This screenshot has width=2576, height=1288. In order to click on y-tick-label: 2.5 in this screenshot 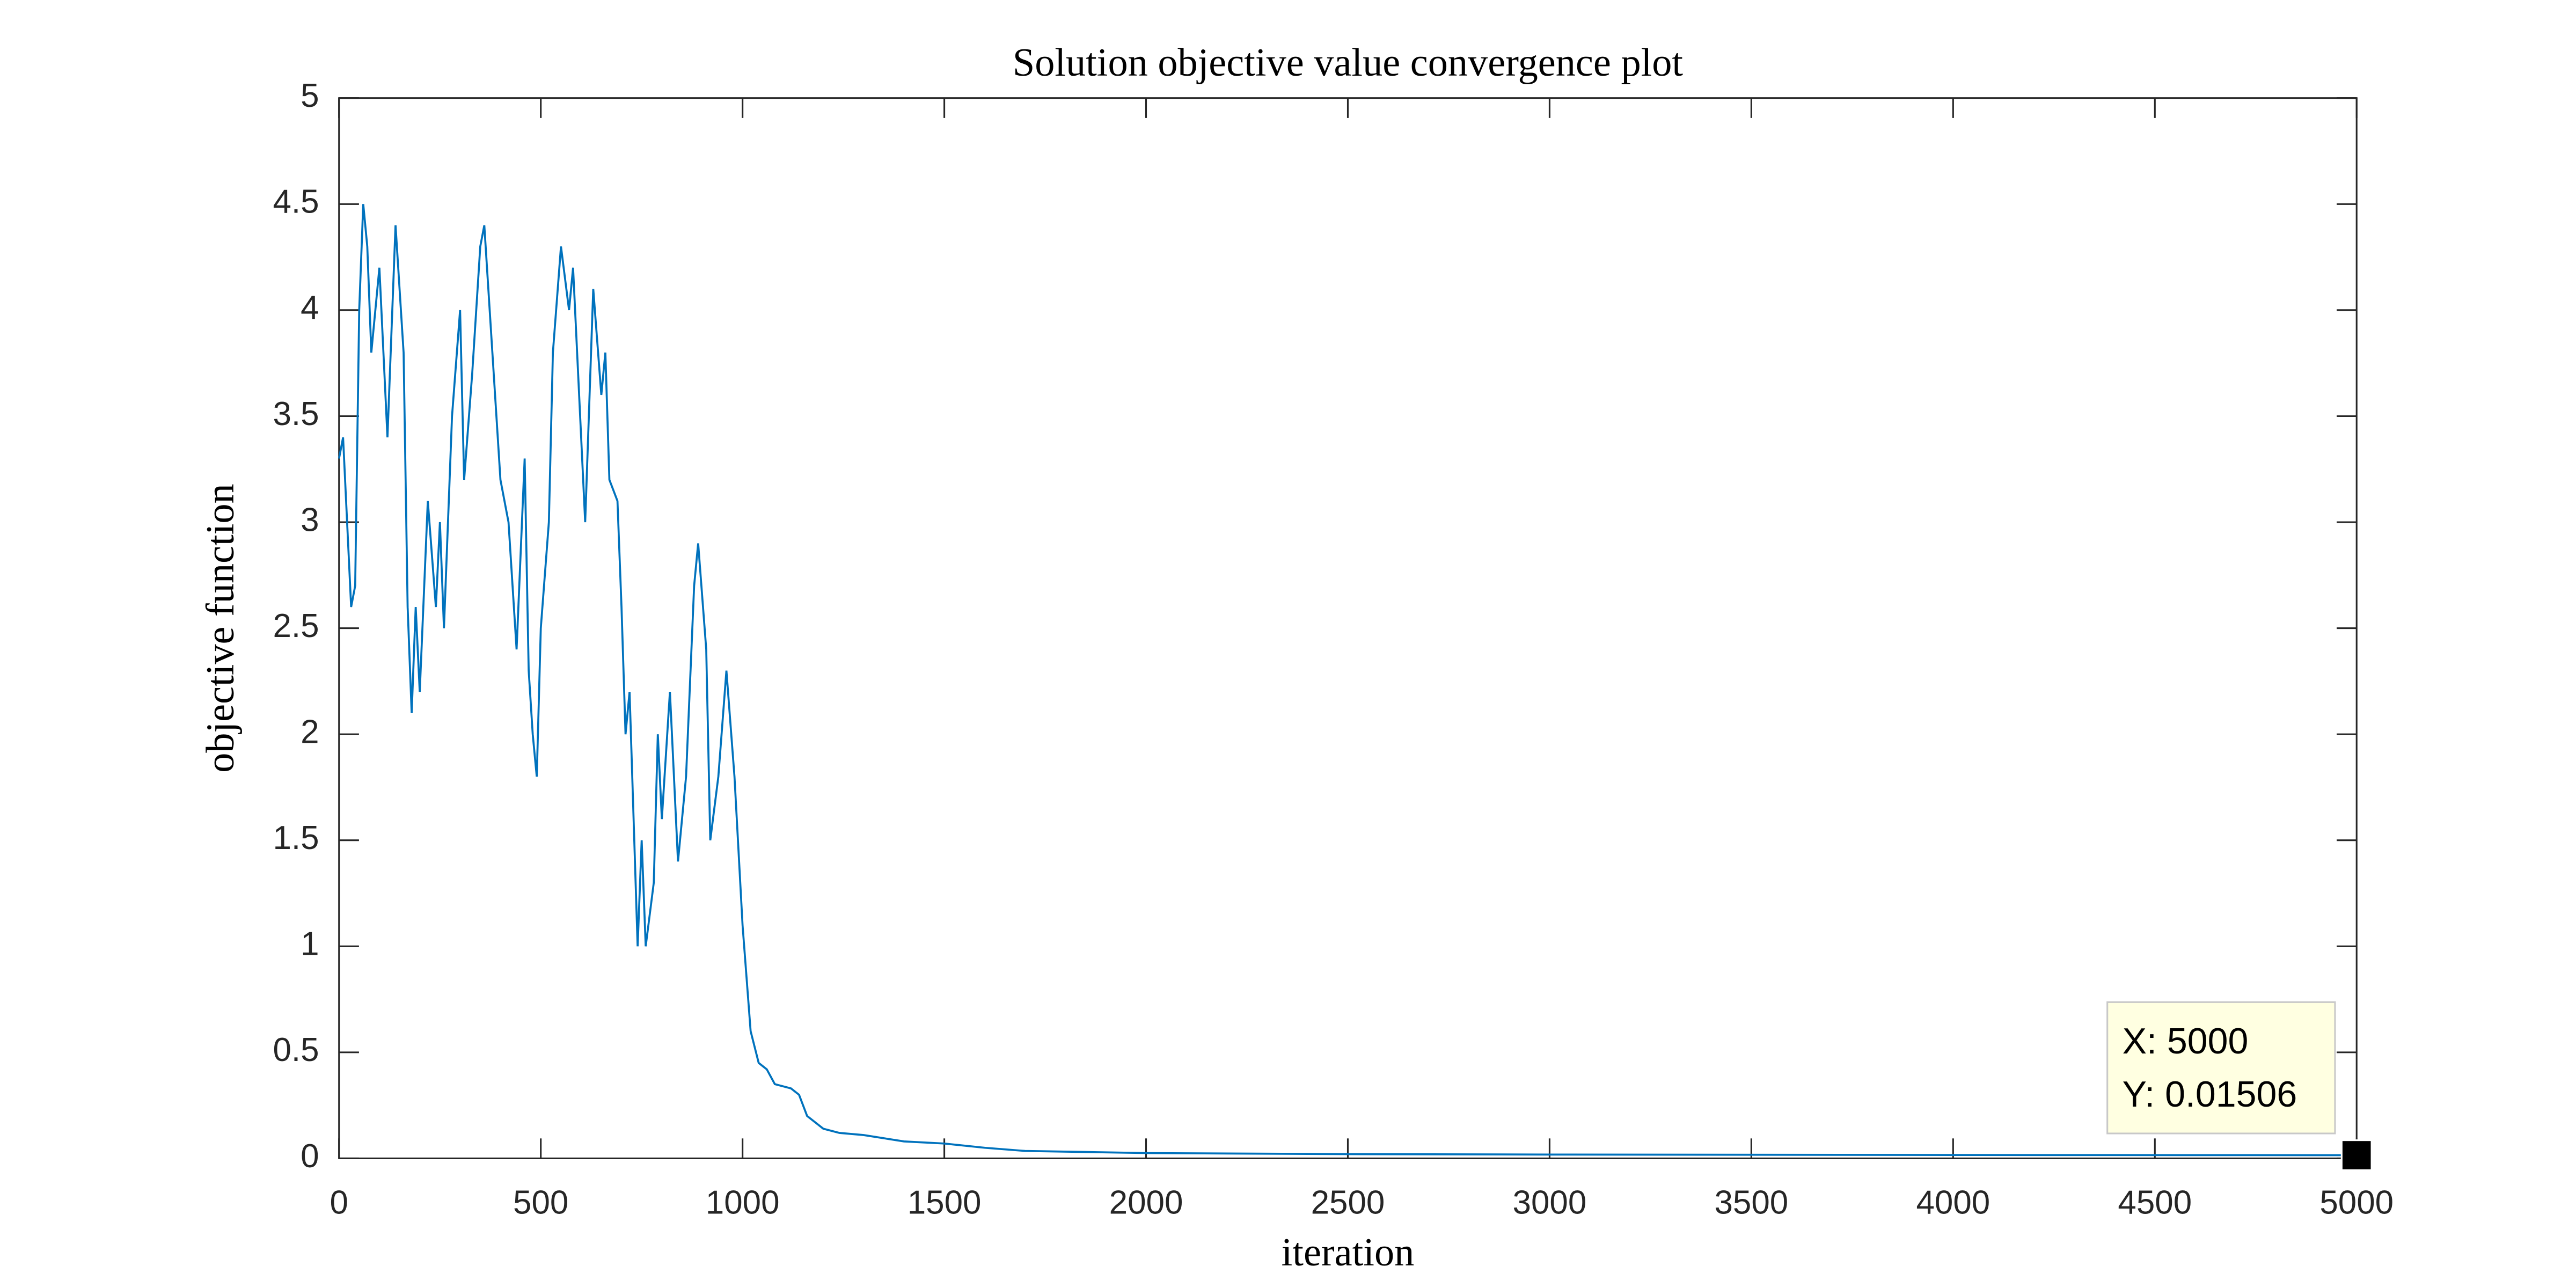, I will do `click(296, 626)`.